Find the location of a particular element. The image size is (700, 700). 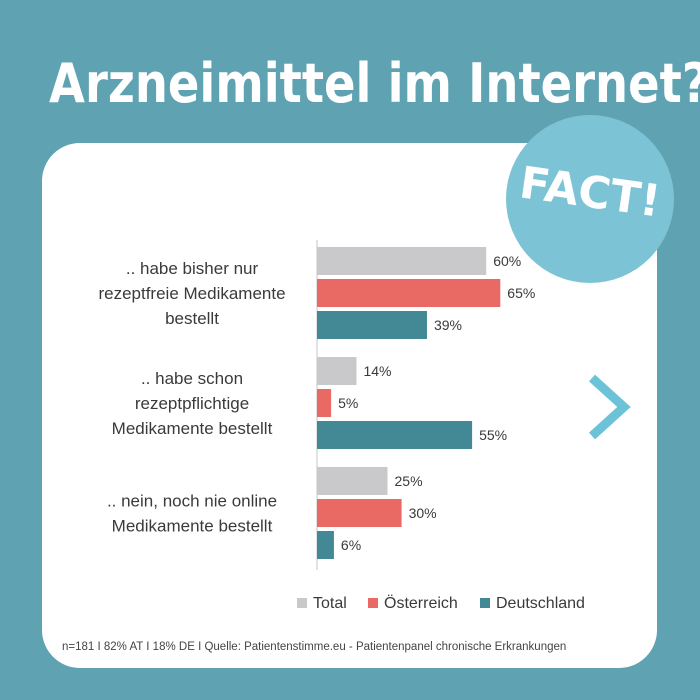

data-label: 25% is located at coordinates (409, 481).